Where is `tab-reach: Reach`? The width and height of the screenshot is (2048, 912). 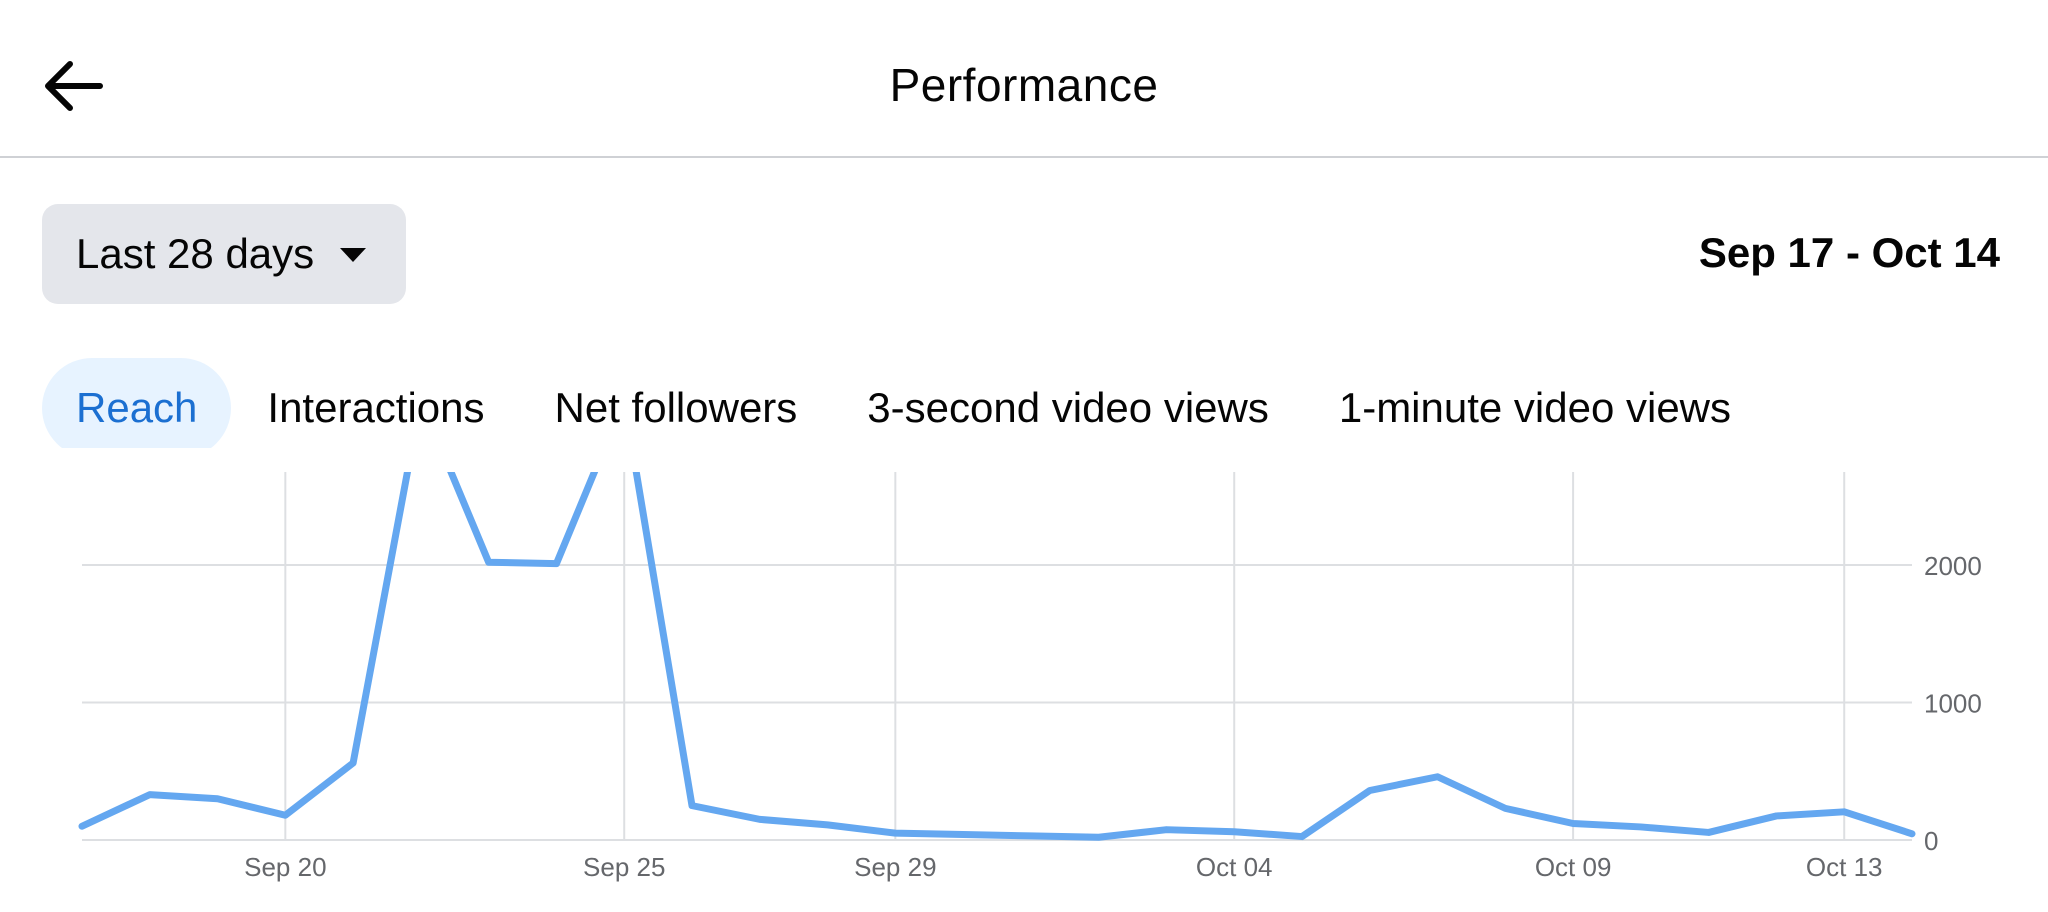 tab-reach: Reach is located at coordinates (137, 403).